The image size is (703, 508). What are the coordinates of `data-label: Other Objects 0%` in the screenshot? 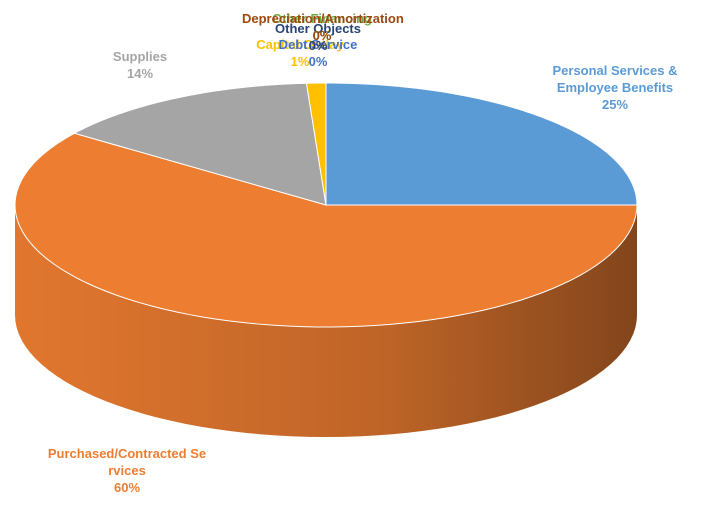 It's located at (318, 37).